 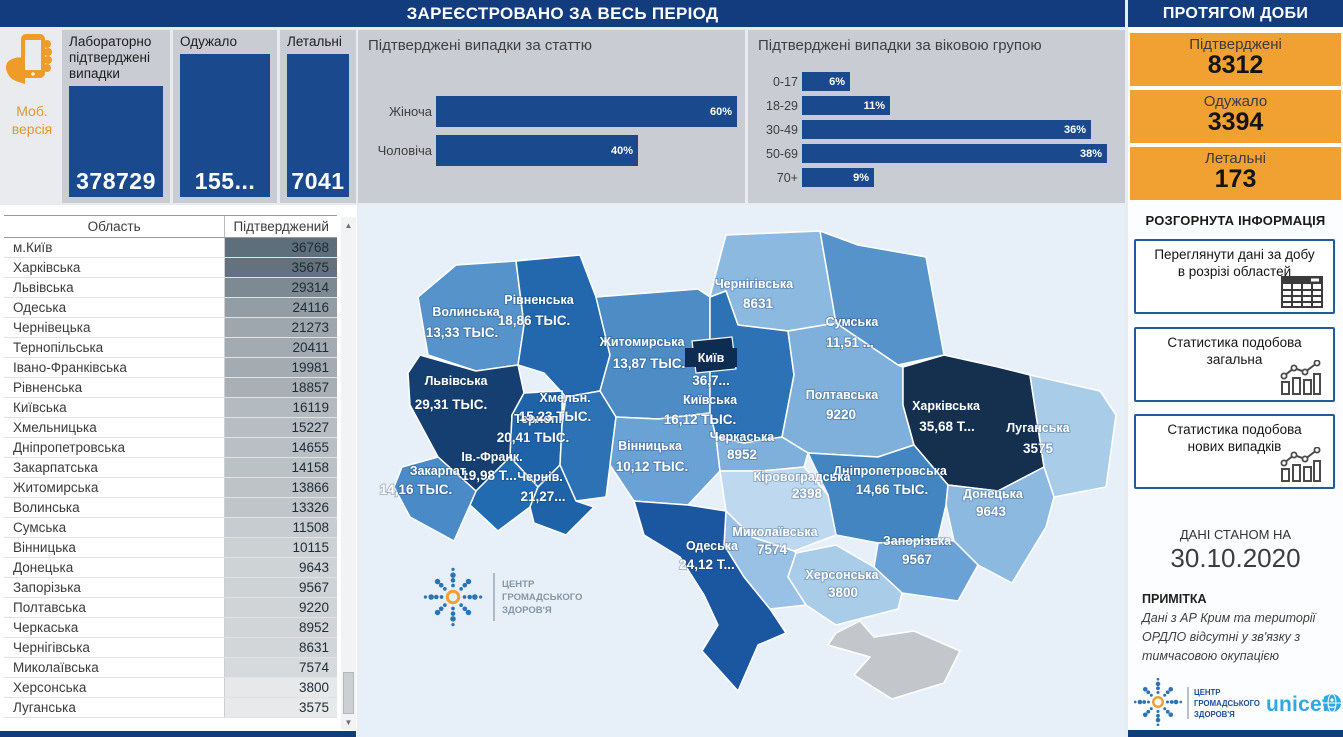 I want to click on table-row: Запорізька 9567, so click(x=170, y=588).